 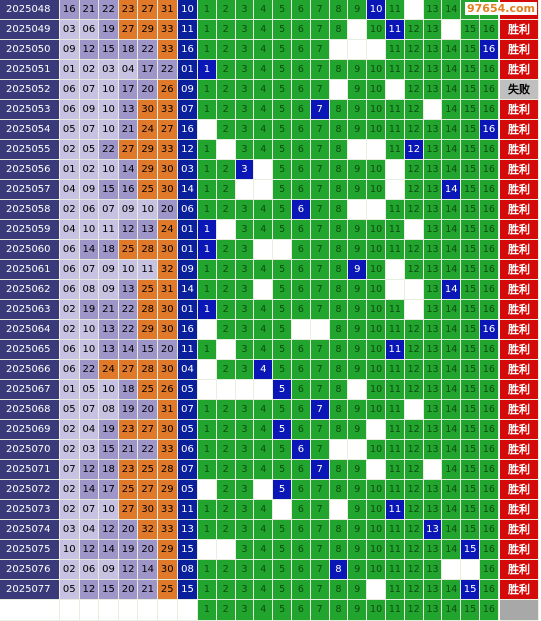 What do you see at coordinates (148, 610) in the screenshot?
I see `footer-blank` at bounding box center [148, 610].